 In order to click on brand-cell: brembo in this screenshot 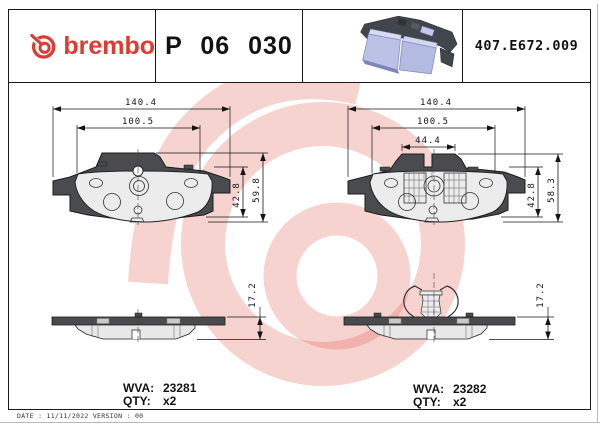, I will do `click(82, 46)`.